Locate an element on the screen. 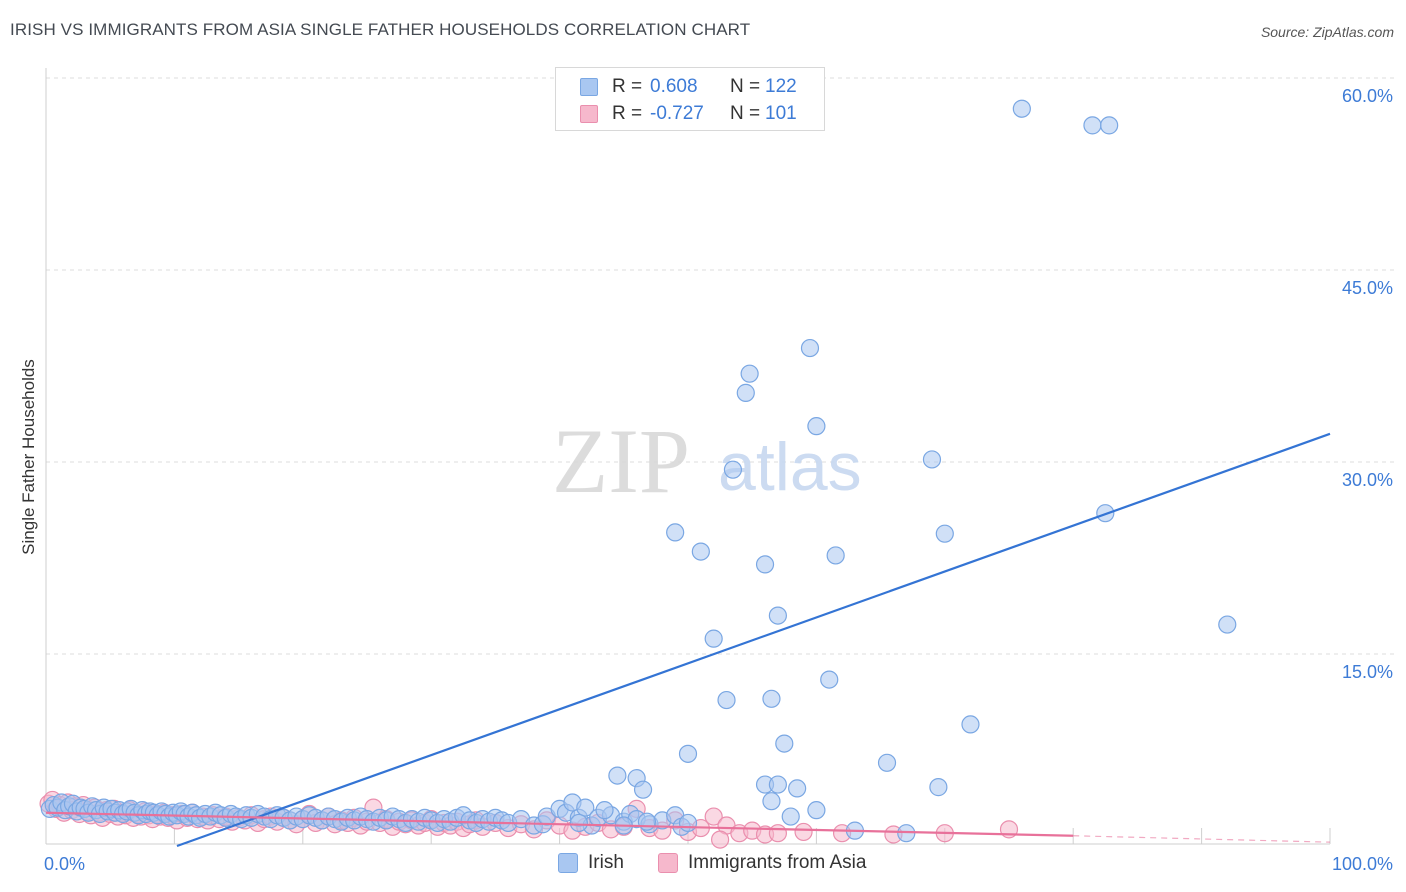 The width and height of the screenshot is (1406, 892). legend-label-asia: Immigrants from Asia is located at coordinates (777, 862).